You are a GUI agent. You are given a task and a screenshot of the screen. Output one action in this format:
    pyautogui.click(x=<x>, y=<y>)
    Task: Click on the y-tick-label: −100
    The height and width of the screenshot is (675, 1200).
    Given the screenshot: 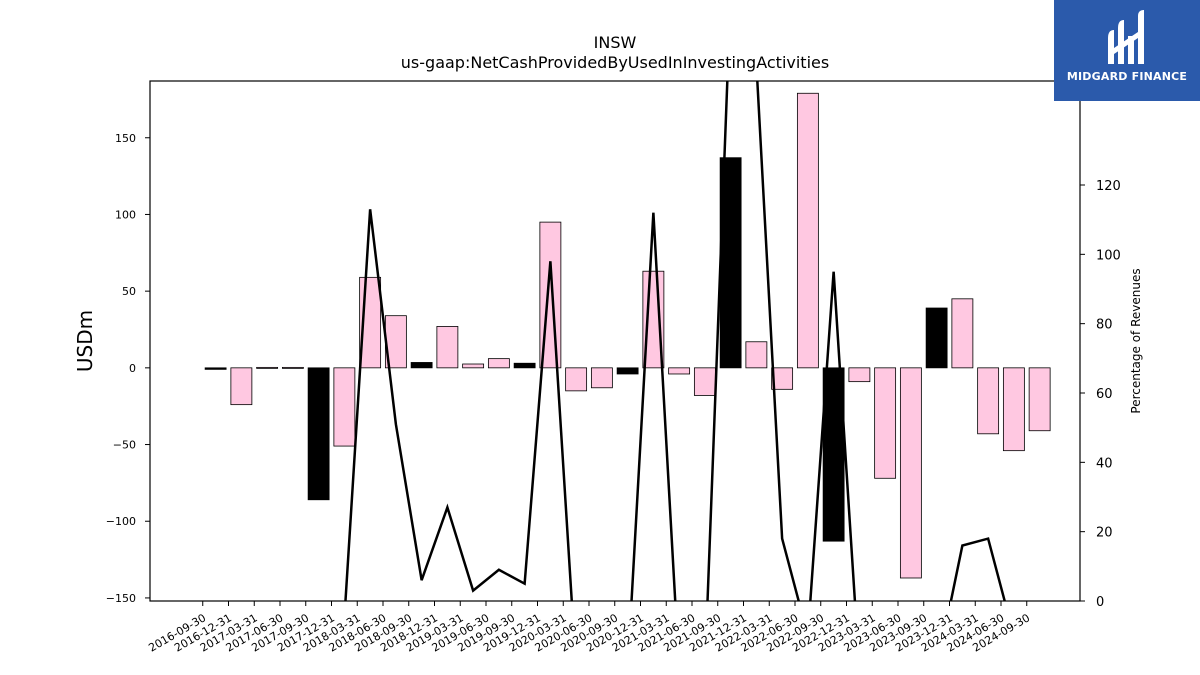 What is the action you would take?
    pyautogui.click(x=121, y=521)
    